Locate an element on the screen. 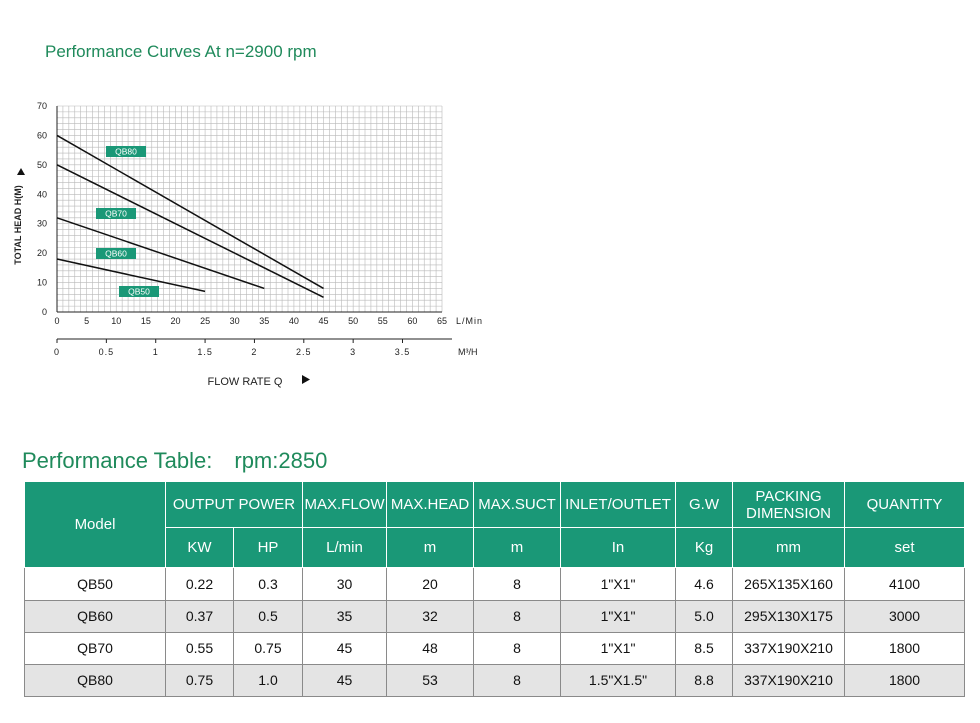  y-axis-label: TOTAL HEAD H(M) is located at coordinates (18, 225).